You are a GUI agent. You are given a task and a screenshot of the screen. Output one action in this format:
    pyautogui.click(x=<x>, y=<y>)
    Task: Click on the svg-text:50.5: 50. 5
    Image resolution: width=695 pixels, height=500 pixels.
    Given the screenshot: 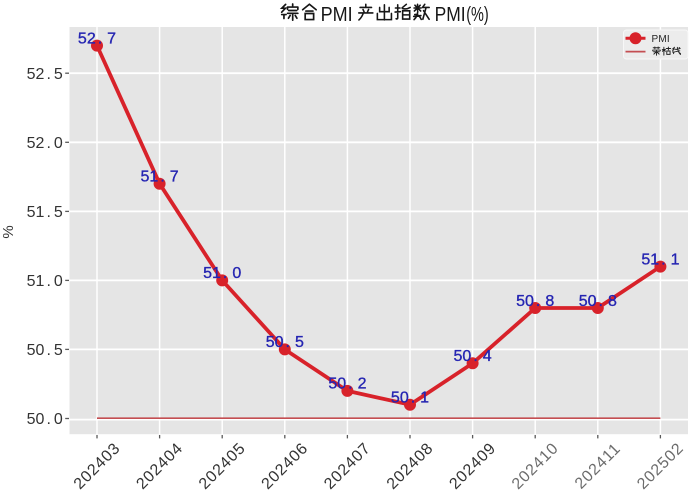 What is the action you would take?
    pyautogui.click(x=285, y=342)
    